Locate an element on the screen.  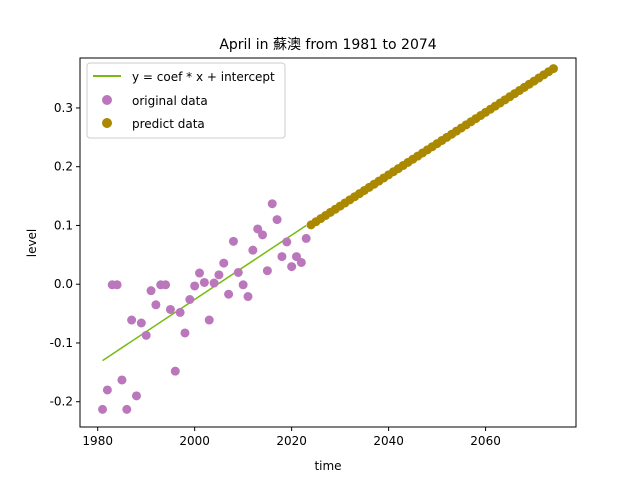
y-tick-label: 0.0 is located at coordinates (63, 284).